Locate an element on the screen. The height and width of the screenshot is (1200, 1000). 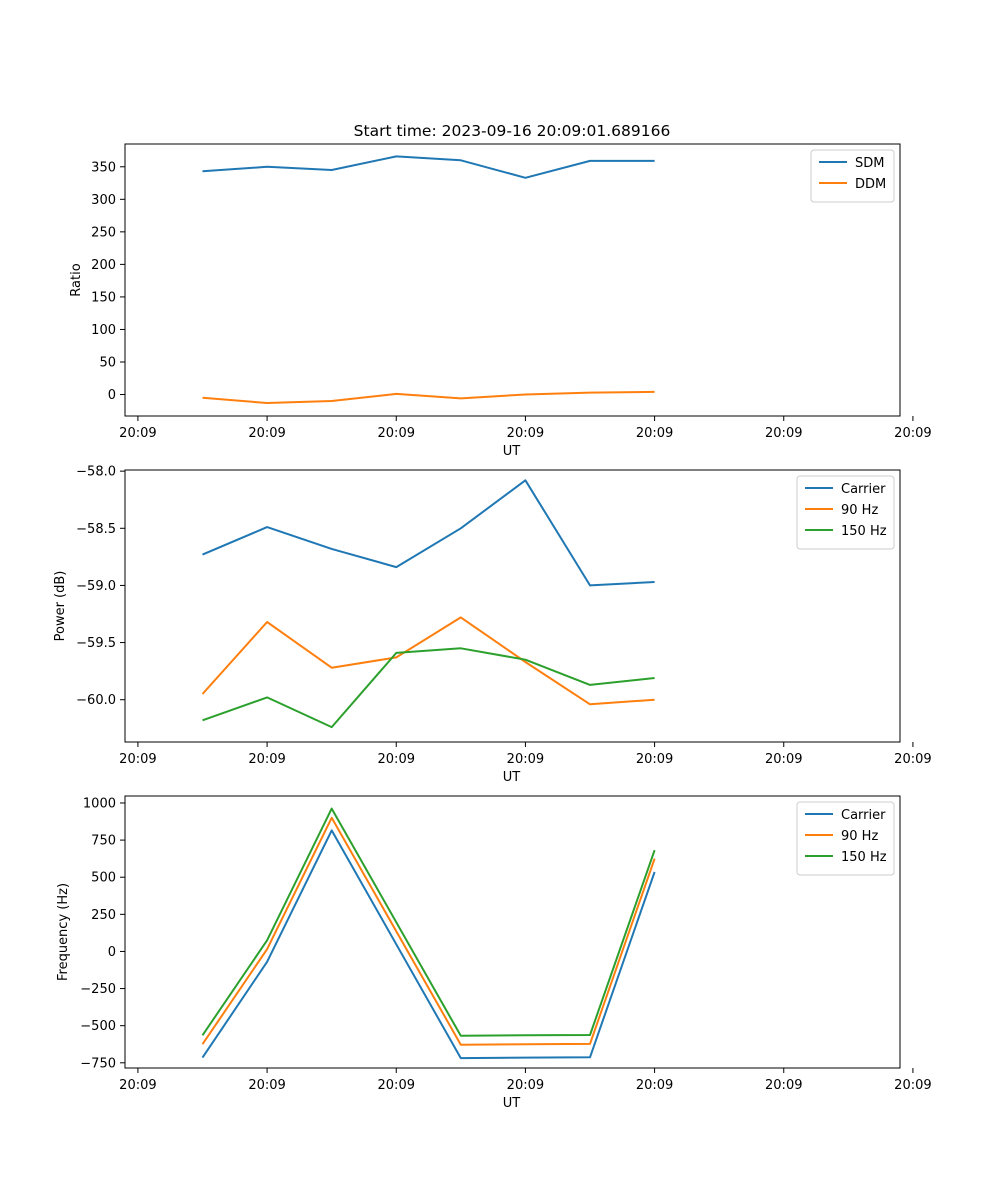
power-series-carrier-line is located at coordinates (428, 533).